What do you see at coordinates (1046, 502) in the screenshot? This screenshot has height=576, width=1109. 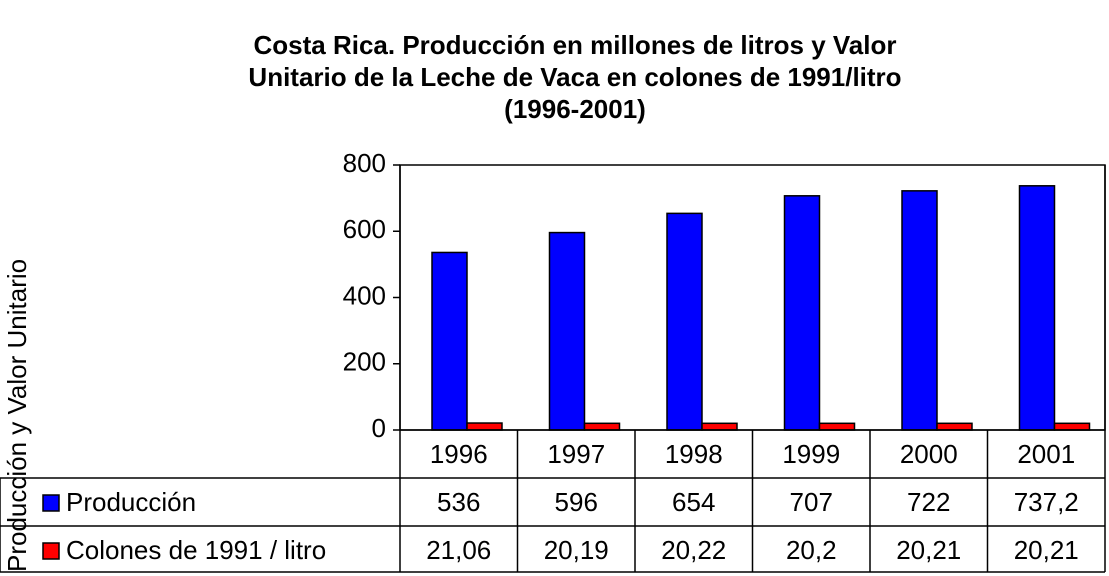 I see `table-value: 737,2` at bounding box center [1046, 502].